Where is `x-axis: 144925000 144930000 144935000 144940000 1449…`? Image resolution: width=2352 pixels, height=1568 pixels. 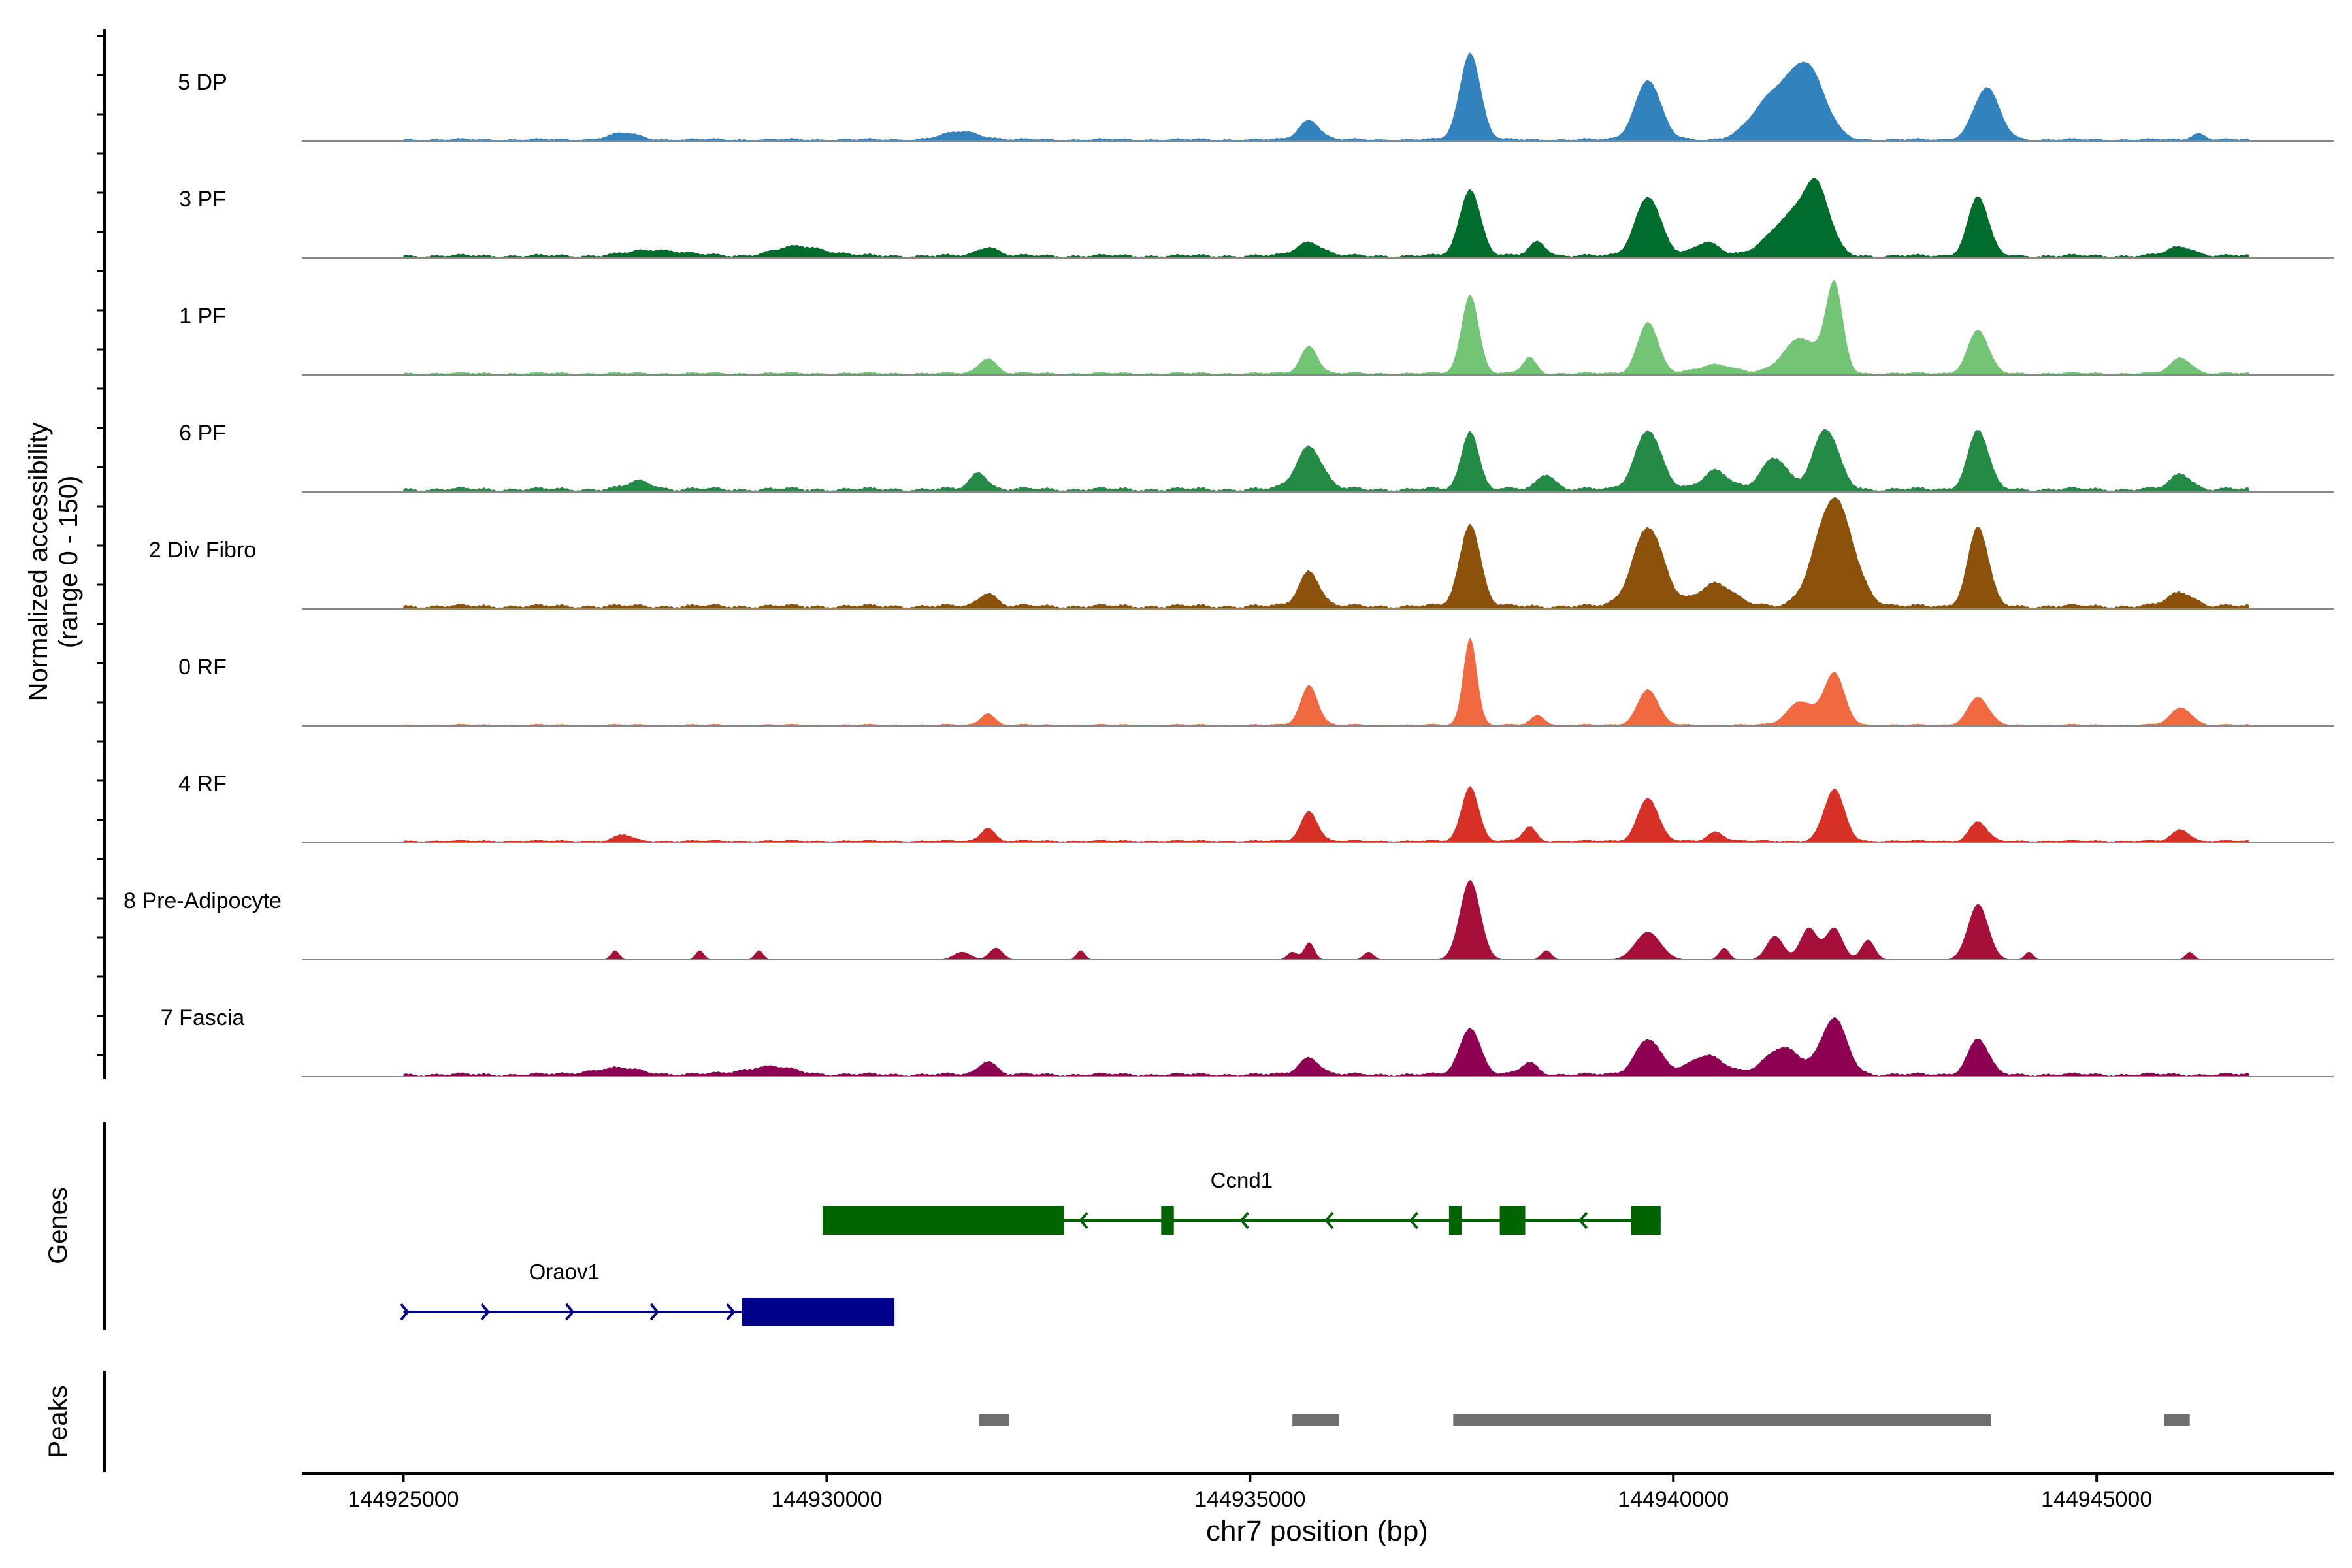 x-axis: 144925000 144930000 144935000 144940000 1449… is located at coordinates (1250, 1492).